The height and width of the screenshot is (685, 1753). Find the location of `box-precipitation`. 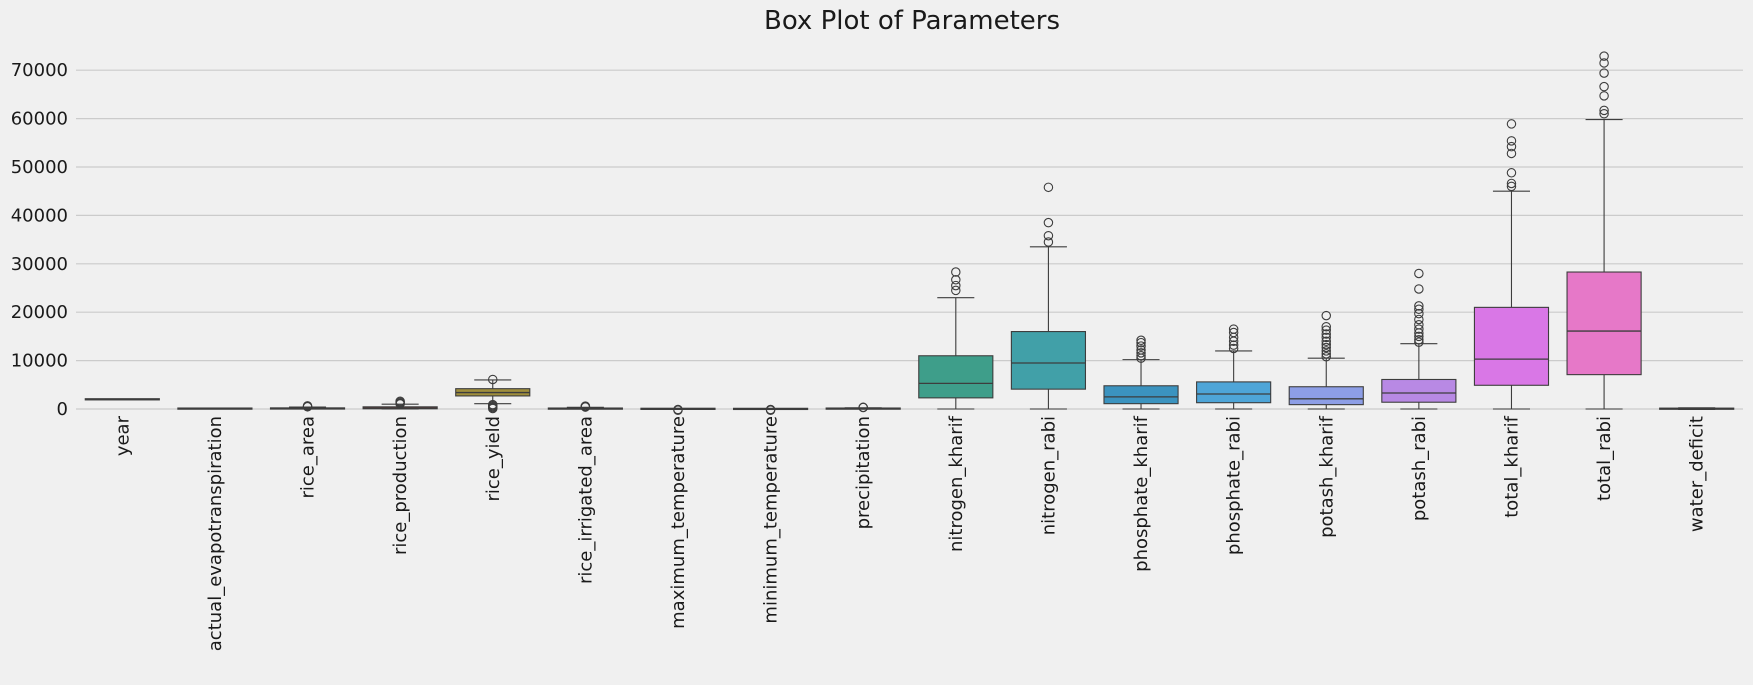

box-precipitation is located at coordinates (863, 407).